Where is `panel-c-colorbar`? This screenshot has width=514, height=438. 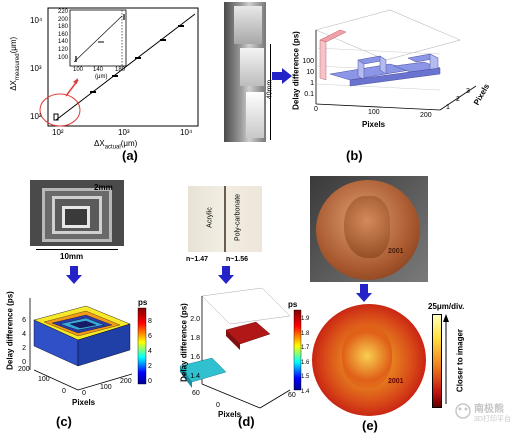
panel-c-colorbar is located at coordinates (142, 346).